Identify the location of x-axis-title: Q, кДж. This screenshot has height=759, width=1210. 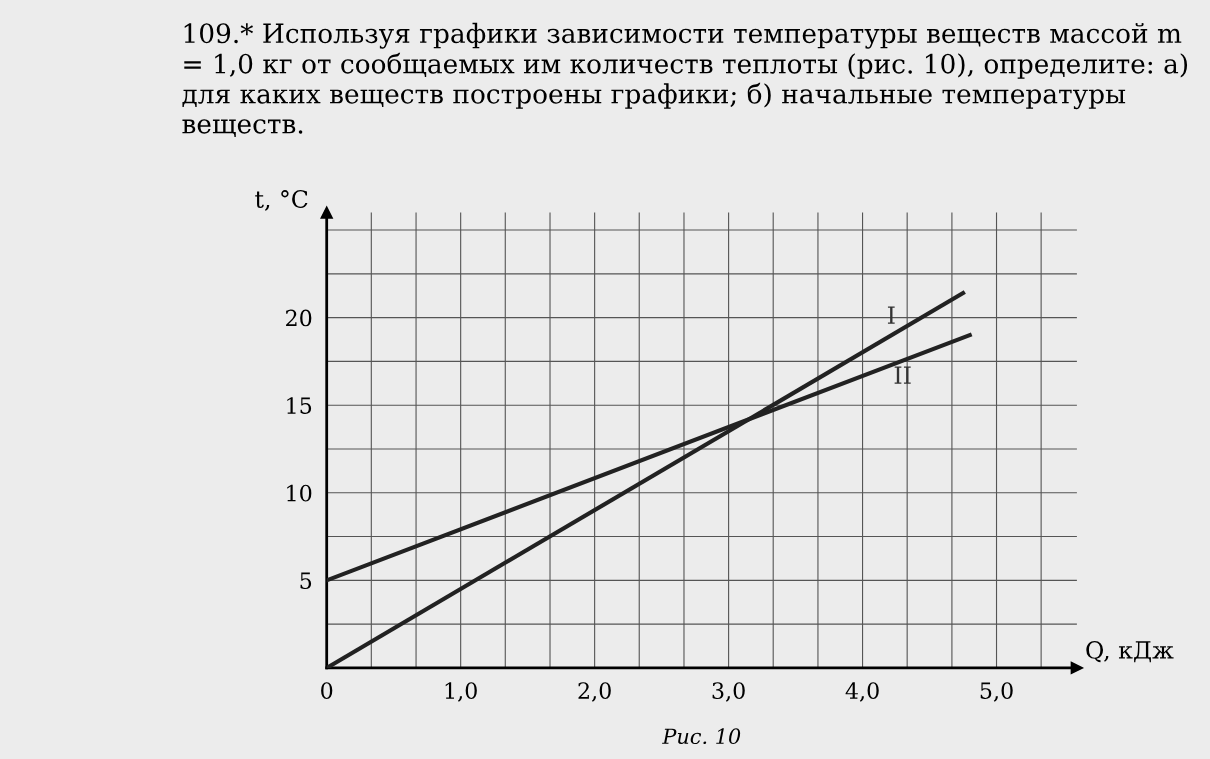
(1130, 652).